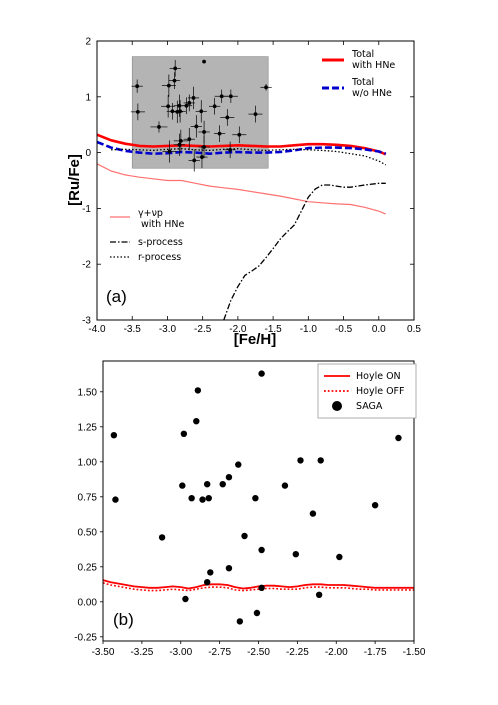 This screenshot has height=705, width=498. Describe the element at coordinates (238, 329) in the screenshot. I see `x-tick-label: -2.0` at that location.